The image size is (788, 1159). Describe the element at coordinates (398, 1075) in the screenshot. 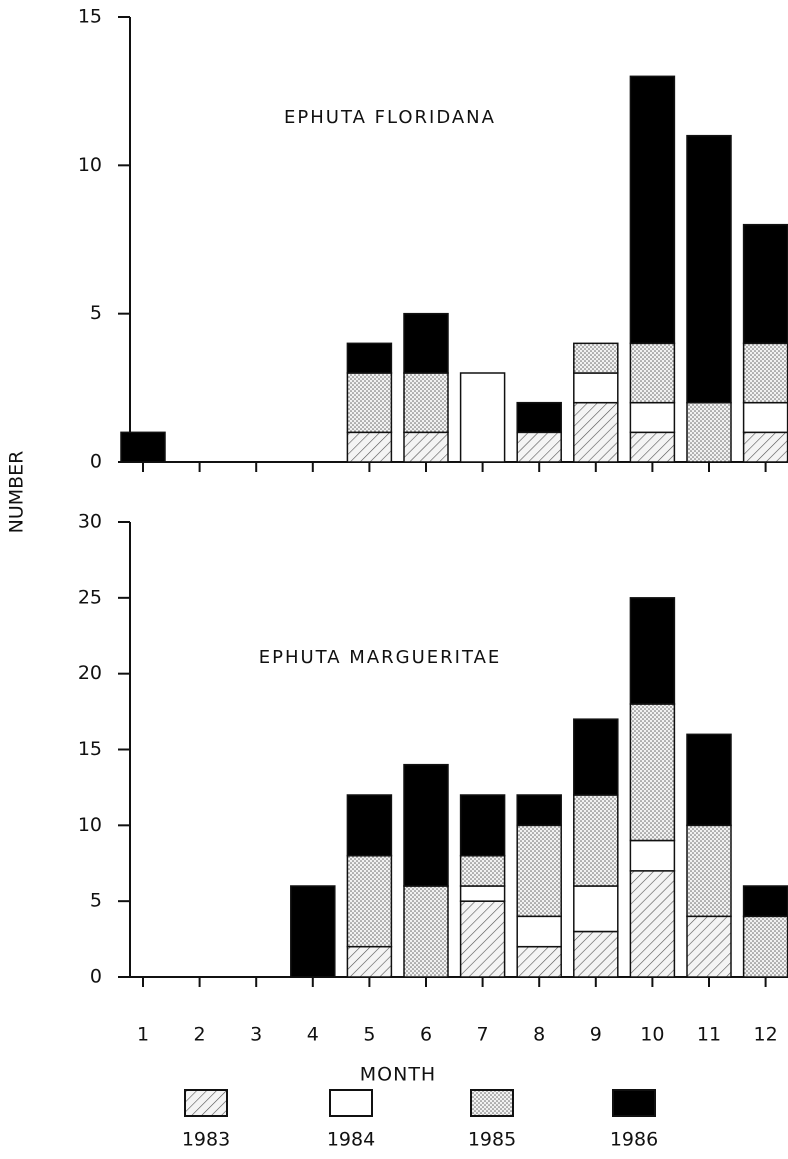

I see `x-axis-label: MONTH` at that location.